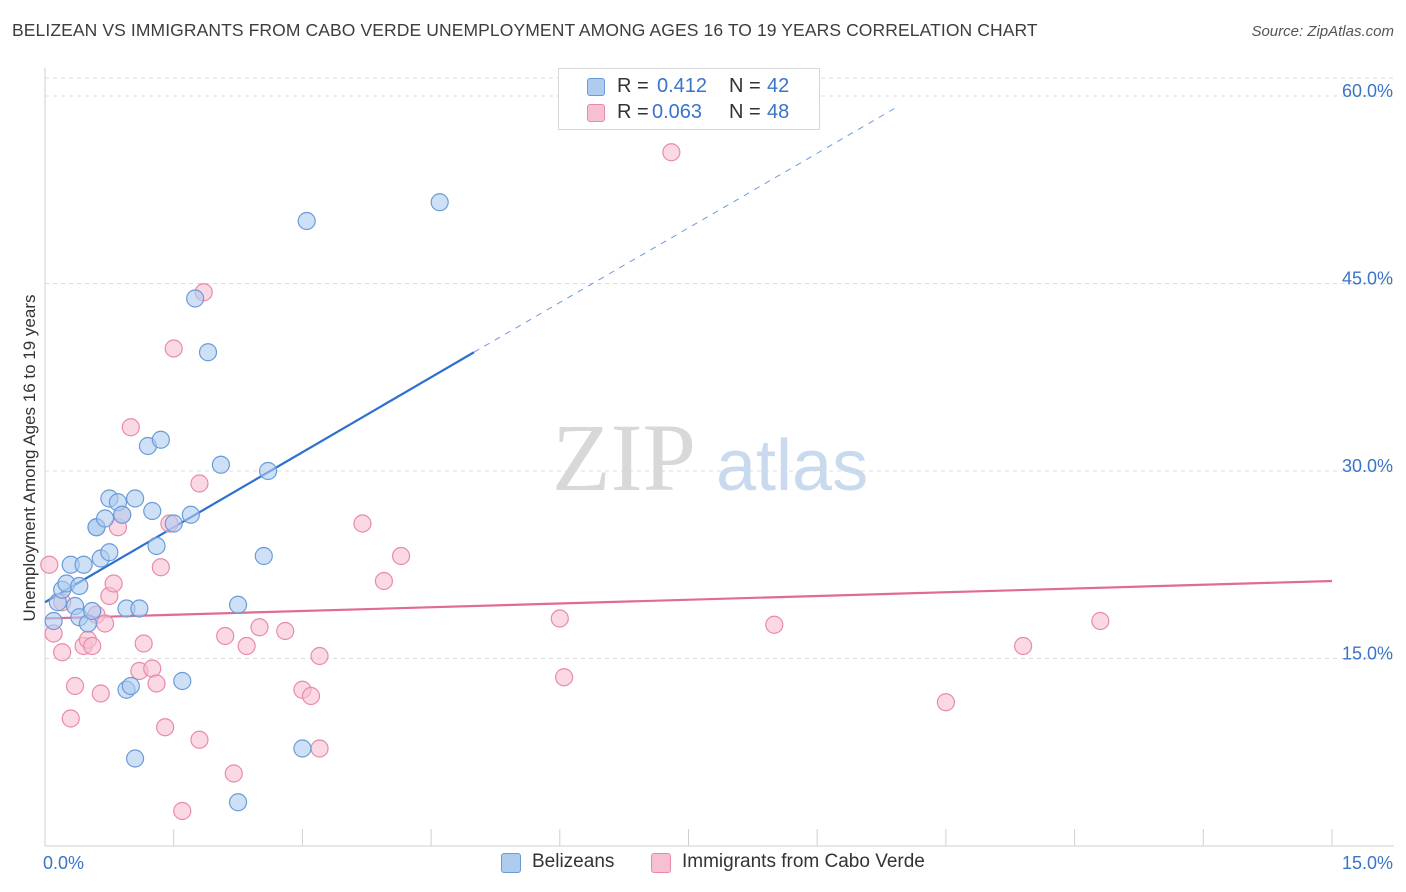  Describe the element at coordinates (63, 863) in the screenshot. I see `x-tick-label: 0.0%` at that location.